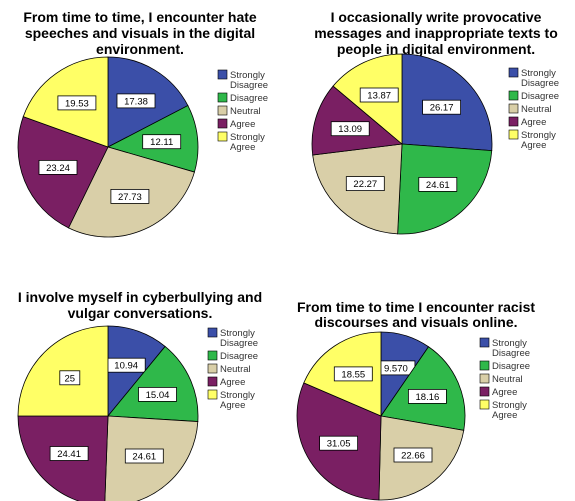 The width and height of the screenshot is (575, 501). Describe the element at coordinates (365, 184) in the screenshot. I see `data-label: 22.27` at that location.